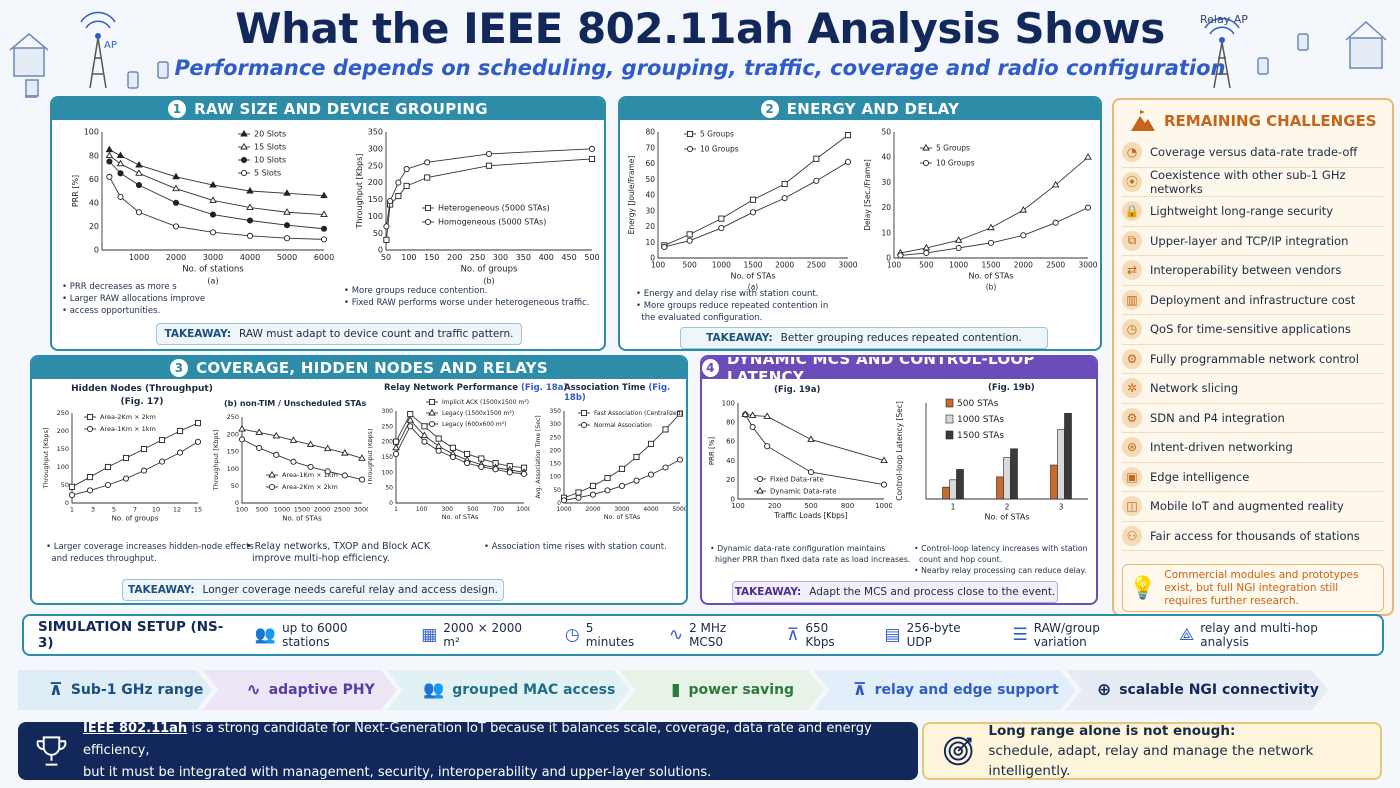  Describe the element at coordinates (1132, 417) in the screenshot. I see `sdn-icon: ⚙` at that location.